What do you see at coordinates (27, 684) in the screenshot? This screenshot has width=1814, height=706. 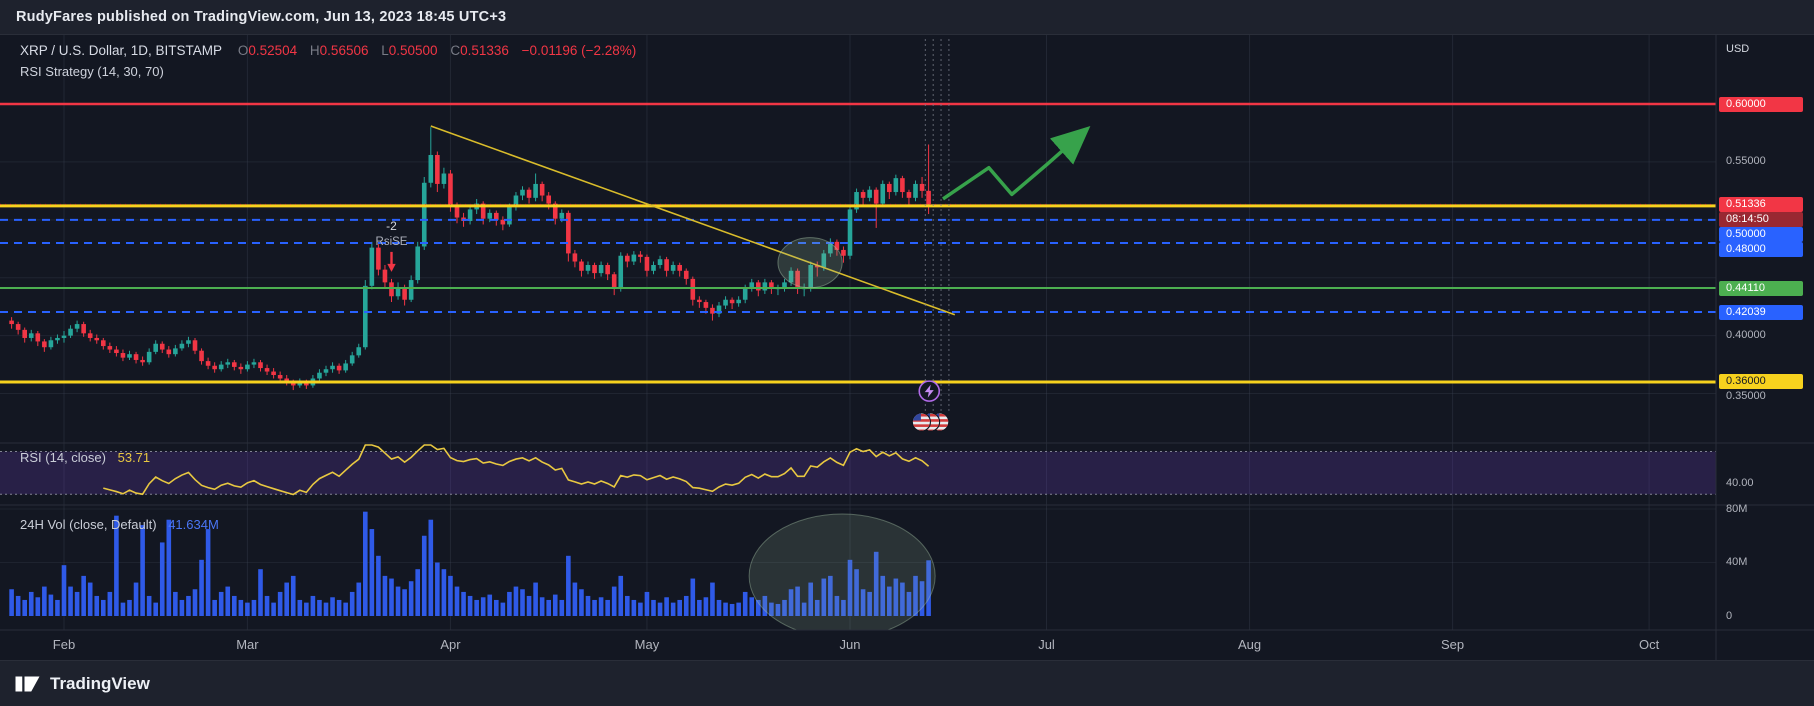 I see `tradingview-logo-icon` at bounding box center [27, 684].